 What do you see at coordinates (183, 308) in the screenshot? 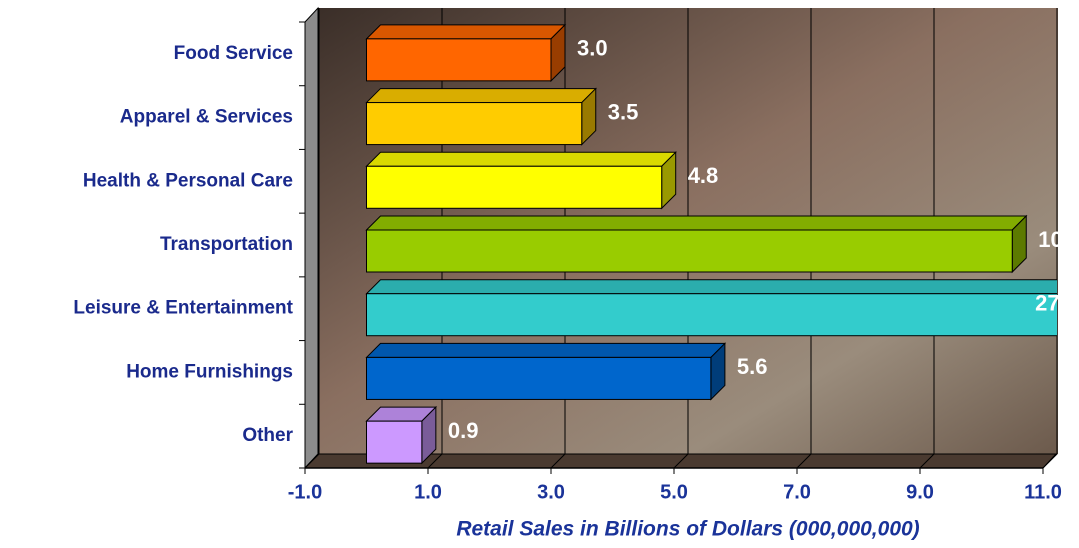
I see `y-tick-label: Leisure & Entertainment` at bounding box center [183, 308].